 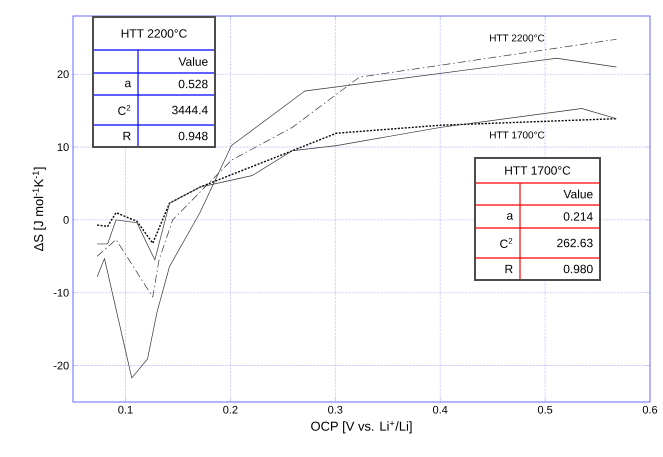 What do you see at coordinates (193, 136) in the screenshot?
I see `annotation: 0.948` at bounding box center [193, 136].